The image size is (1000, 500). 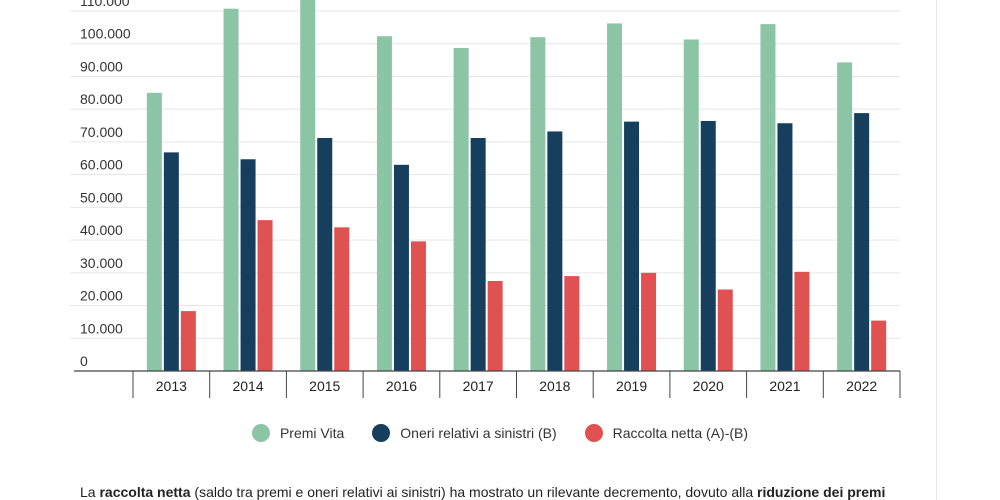 I want to click on y-tick-label: 100.000, so click(x=105, y=34).